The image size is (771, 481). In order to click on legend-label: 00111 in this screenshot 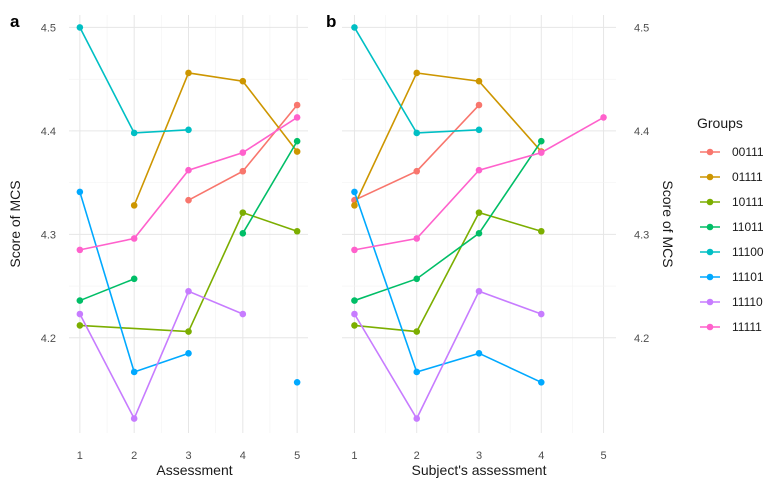, I will do `click(748, 152)`.